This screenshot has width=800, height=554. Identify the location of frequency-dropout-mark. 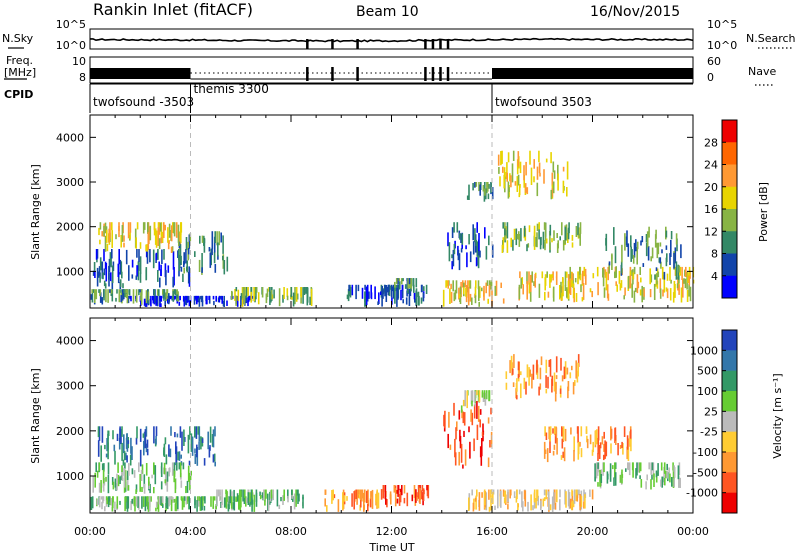
(448, 74).